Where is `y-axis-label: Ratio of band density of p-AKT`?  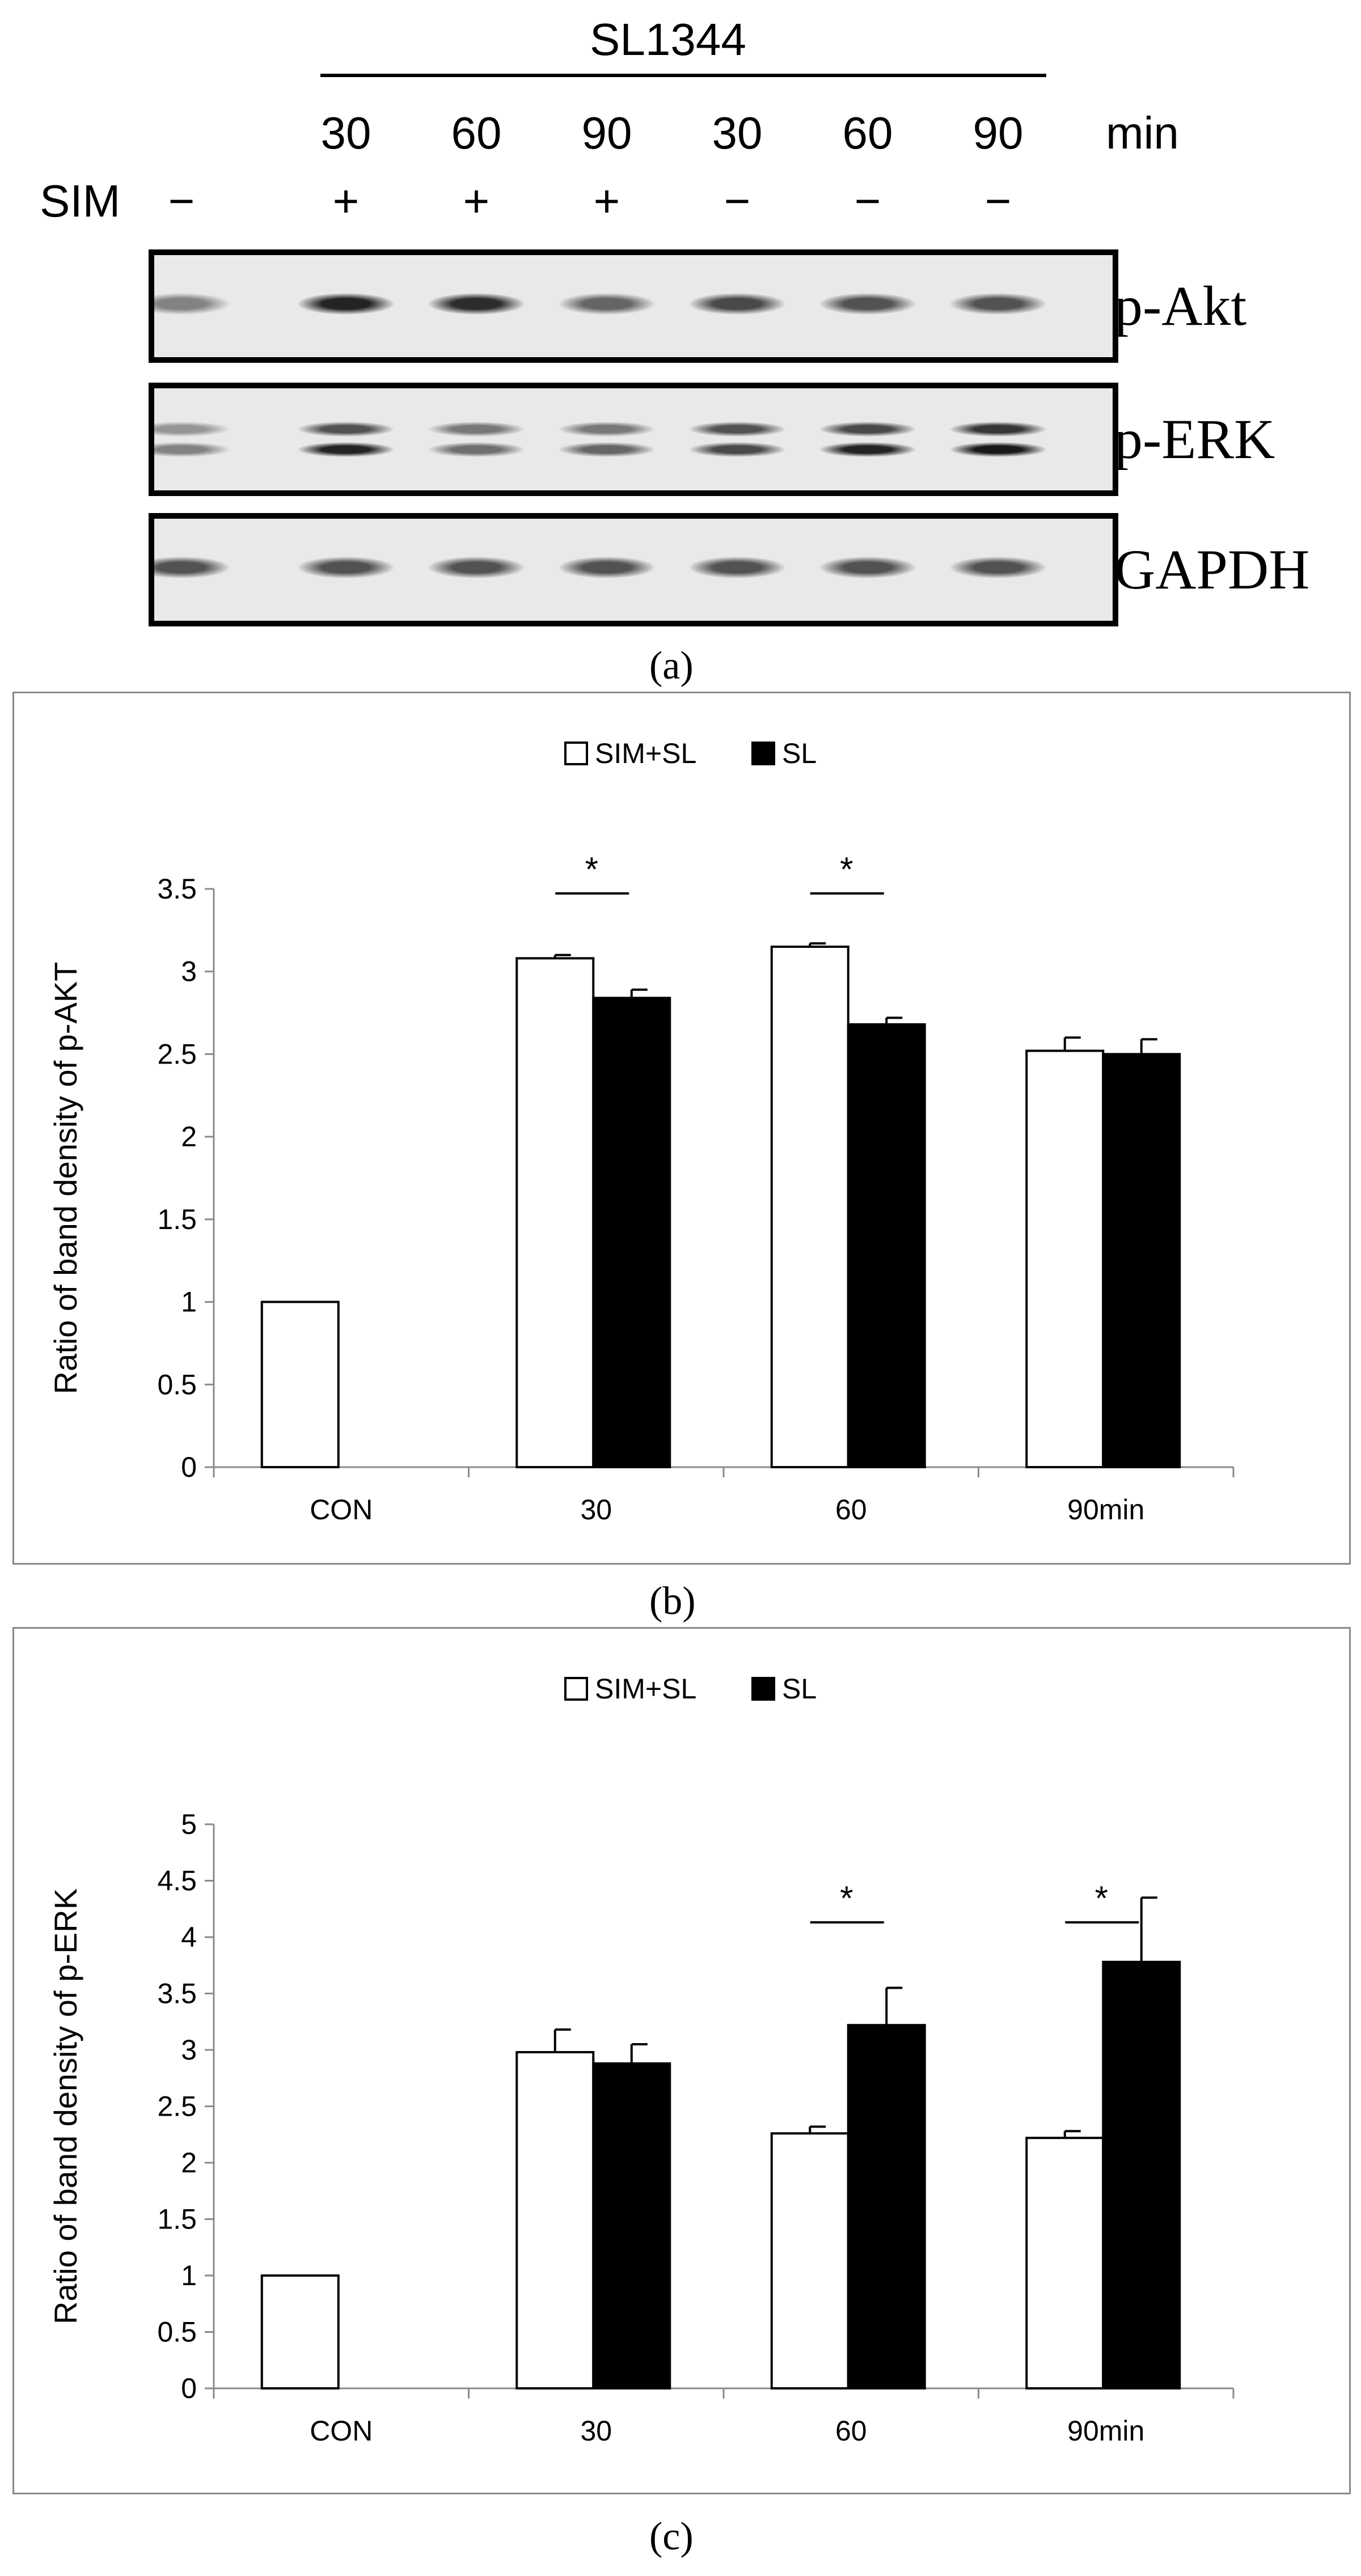
y-axis-label: Ratio of band density of p-AKT is located at coordinates (66, 1178).